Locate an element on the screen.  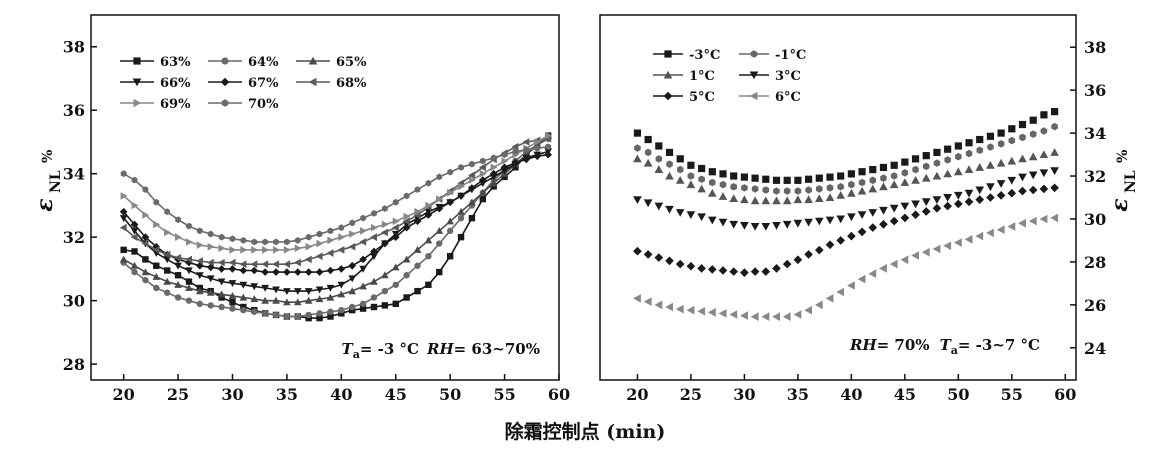
right-y-tick-label: 32 is located at coordinates (1095, 176).